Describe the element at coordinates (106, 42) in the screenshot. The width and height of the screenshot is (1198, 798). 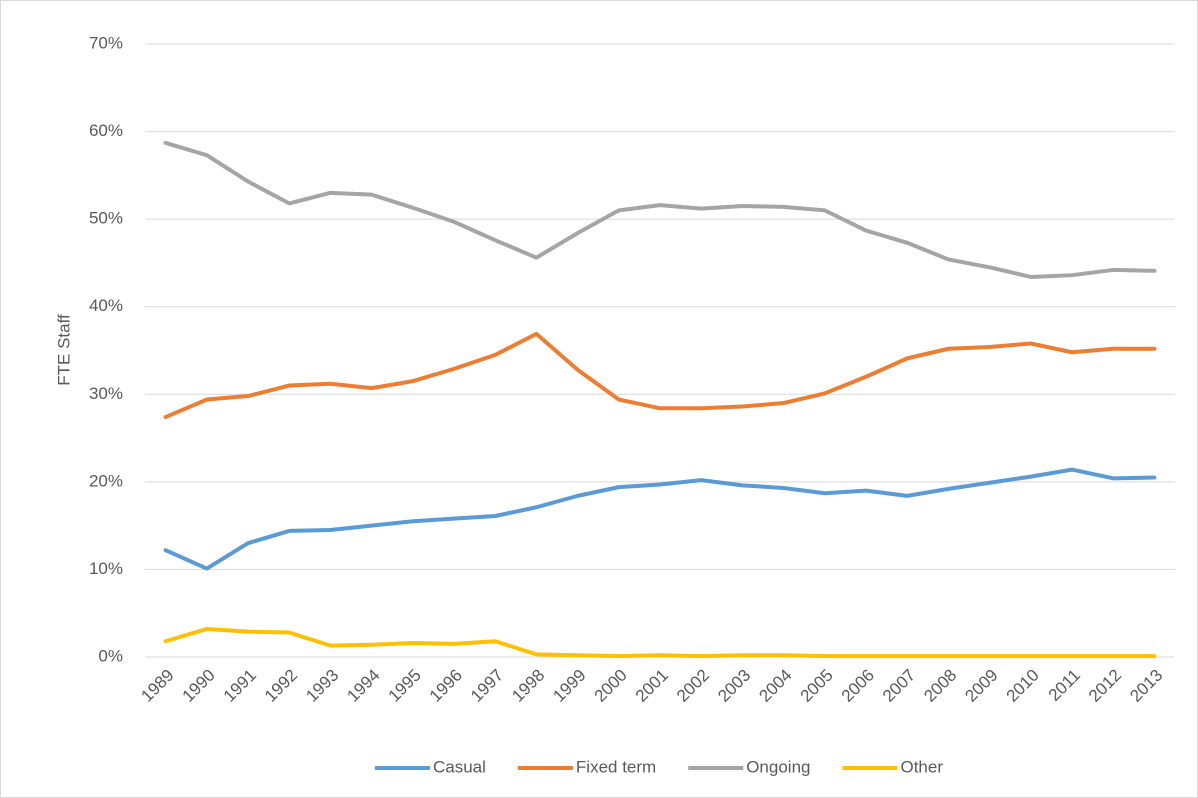
I see `y-tick-label: 70%` at that location.